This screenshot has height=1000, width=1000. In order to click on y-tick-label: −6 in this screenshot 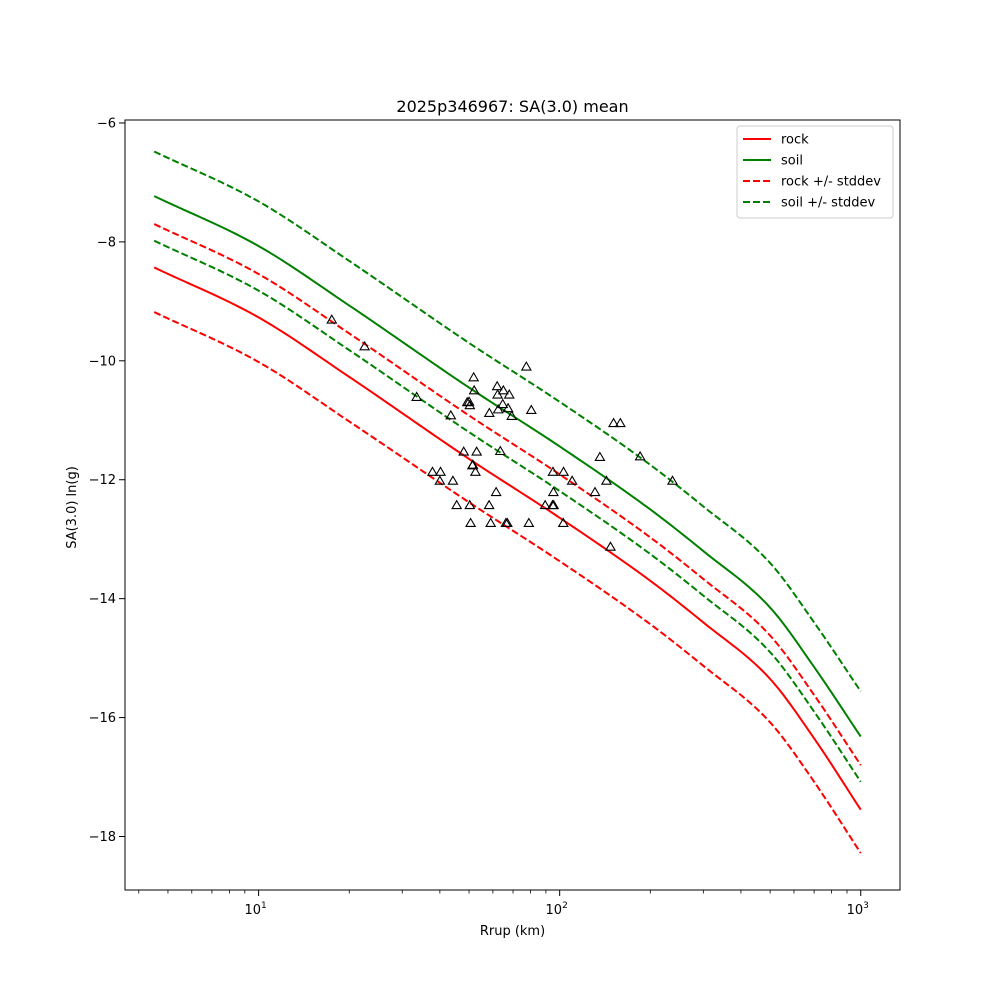, I will do `click(106, 123)`.